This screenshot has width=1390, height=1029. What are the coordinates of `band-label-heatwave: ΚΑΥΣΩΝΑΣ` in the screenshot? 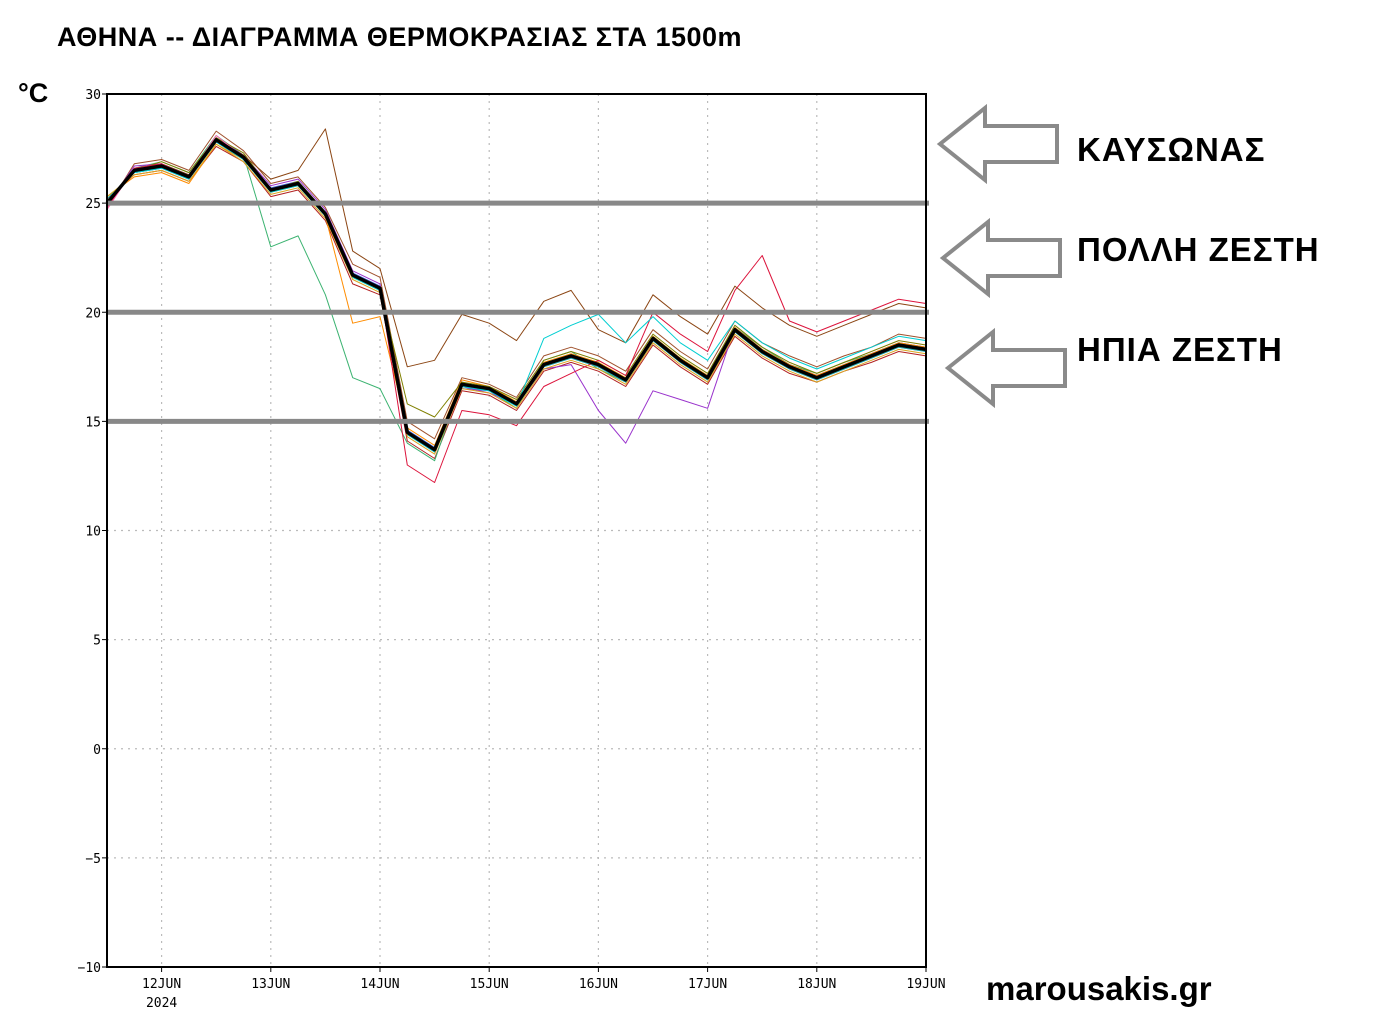 It's located at (1171, 149).